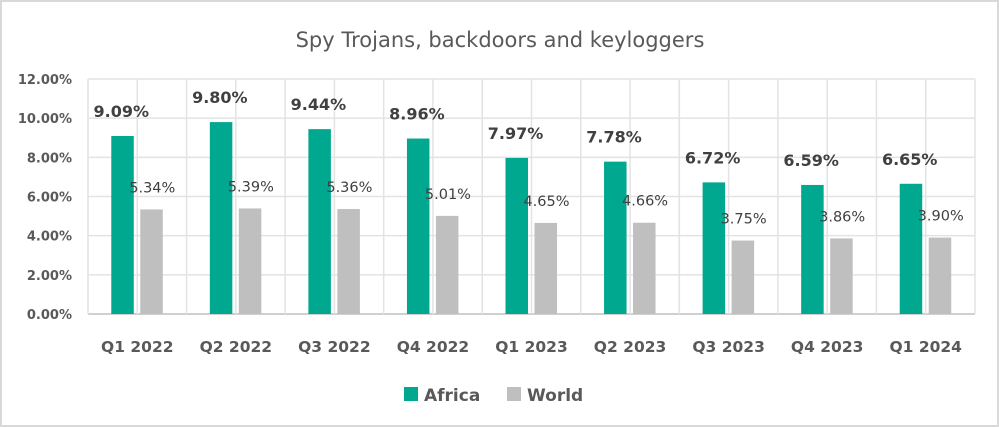 The height and width of the screenshot is (427, 999). What do you see at coordinates (630, 347) in the screenshot?
I see `x-tick-label: Q2 2023` at bounding box center [630, 347].